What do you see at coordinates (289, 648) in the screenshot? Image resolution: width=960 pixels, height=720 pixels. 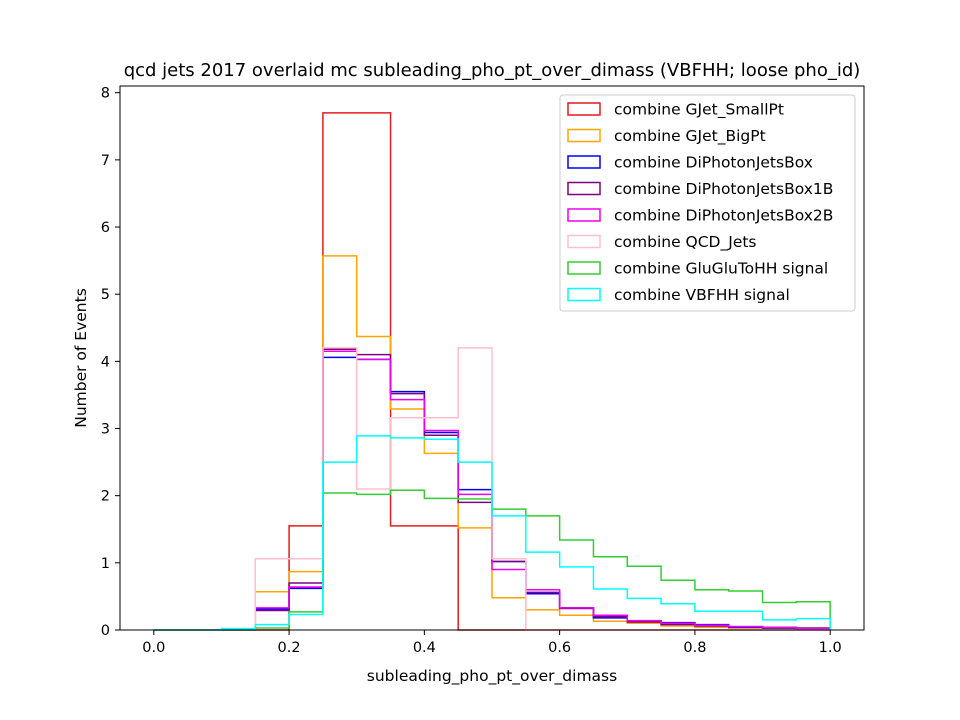 I see `x-tick-label: 0.2` at bounding box center [289, 648].